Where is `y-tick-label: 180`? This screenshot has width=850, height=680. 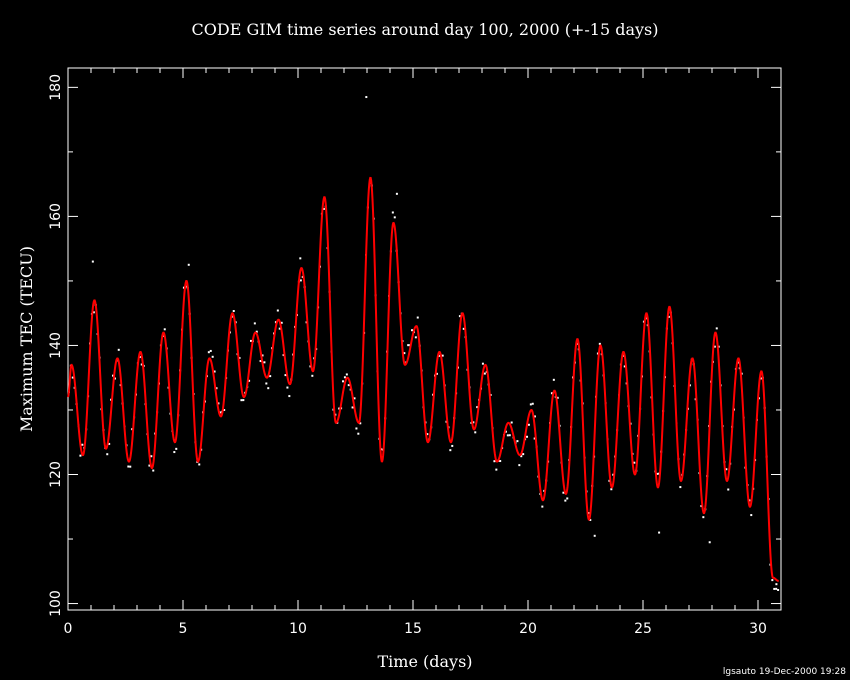
y-tick-label: 180 is located at coordinates (56, 87).